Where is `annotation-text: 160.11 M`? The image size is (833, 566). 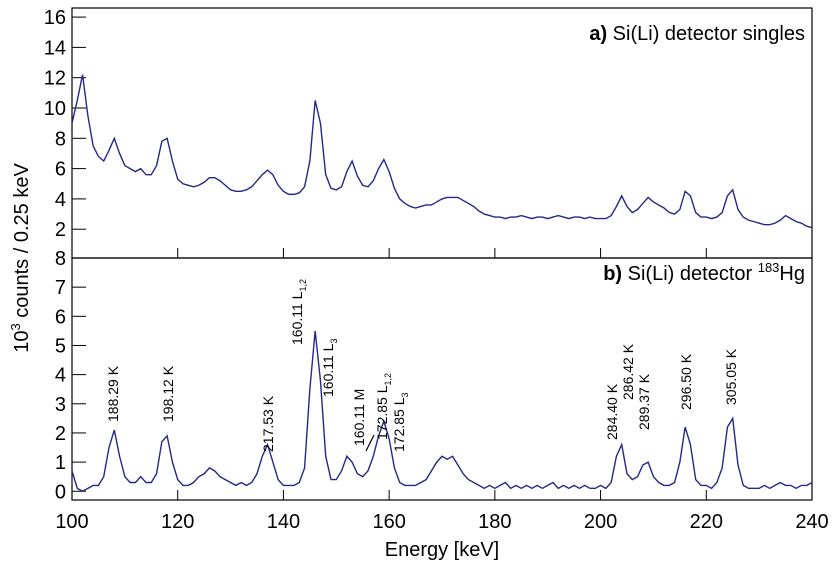
annotation-text: 160.11 M is located at coordinates (359, 417).